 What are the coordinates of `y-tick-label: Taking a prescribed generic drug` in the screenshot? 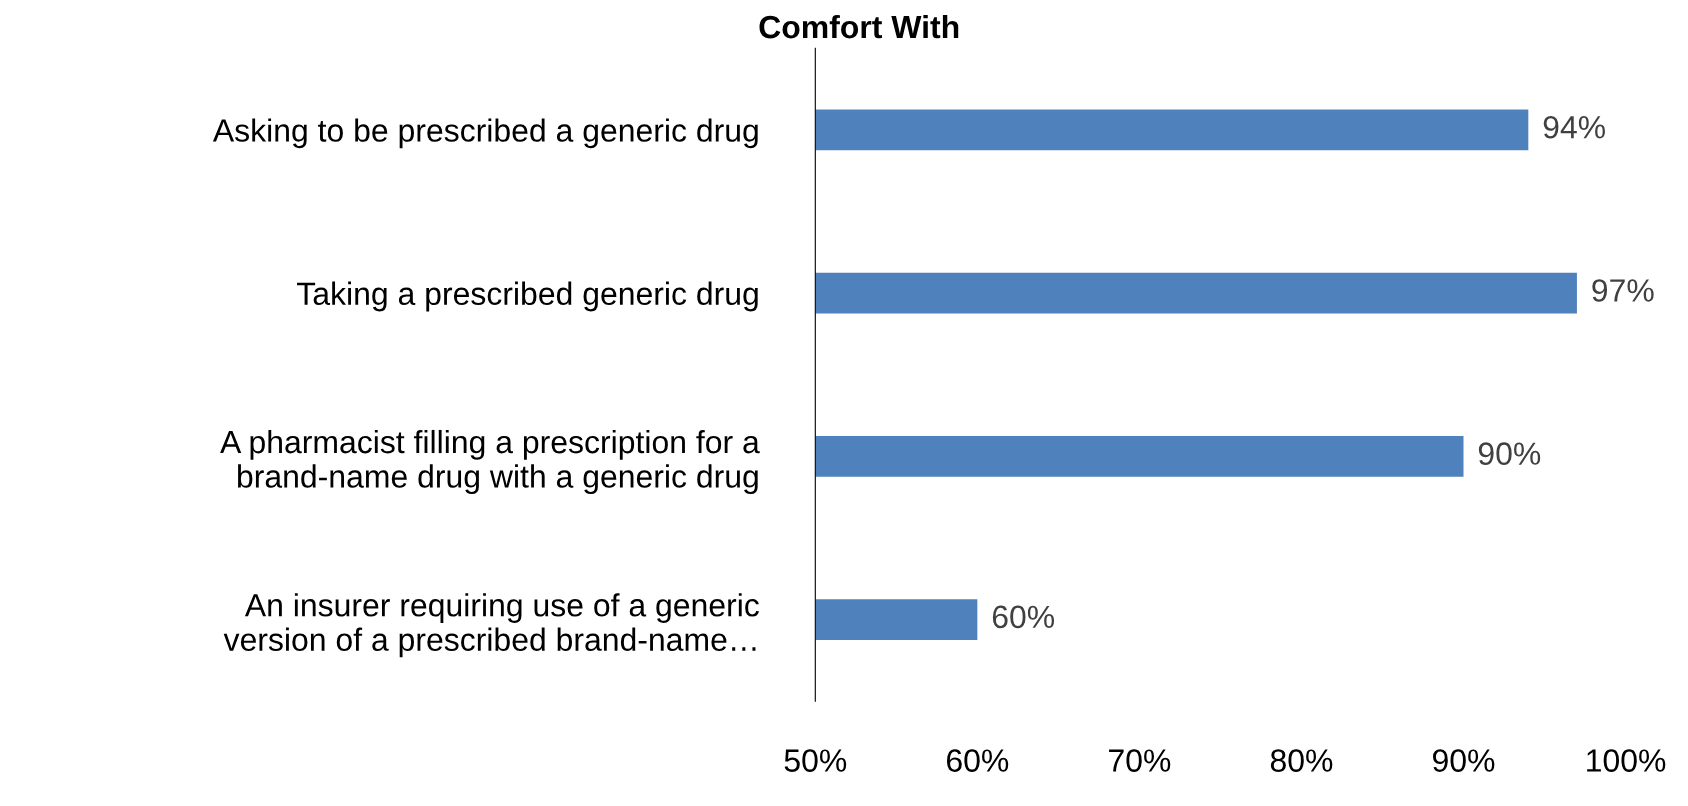 It's located at (527, 296).